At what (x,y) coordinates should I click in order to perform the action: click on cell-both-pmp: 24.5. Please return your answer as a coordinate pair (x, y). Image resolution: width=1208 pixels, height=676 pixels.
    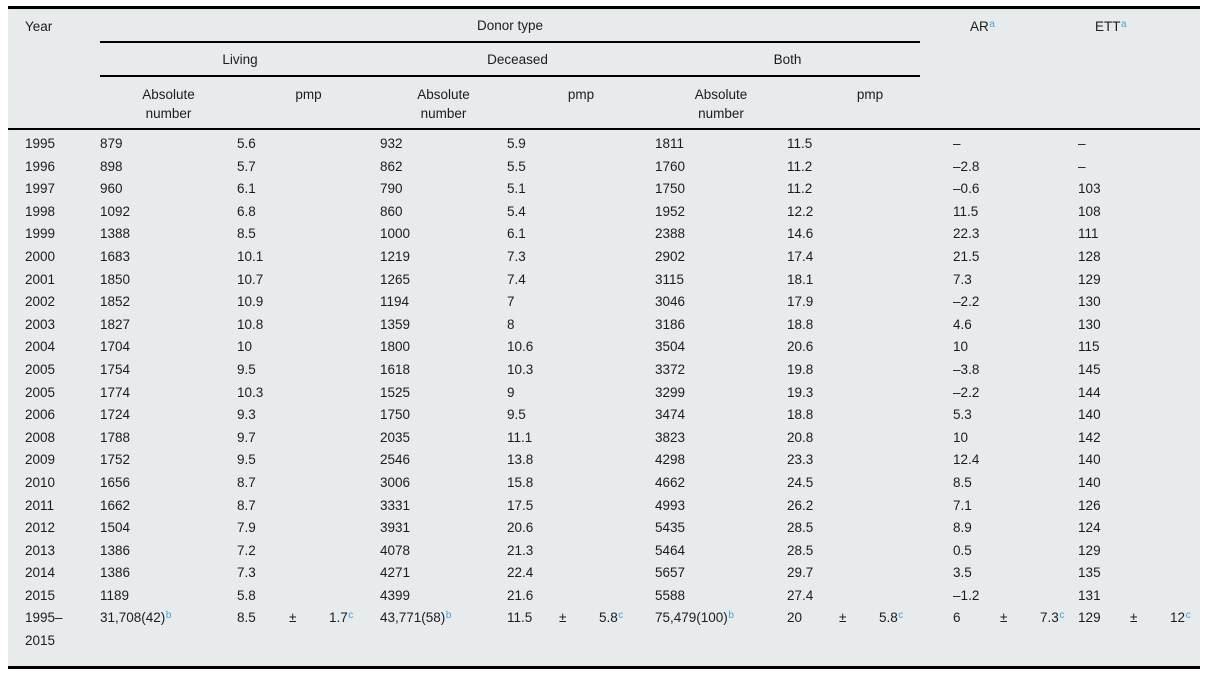
    Looking at the image, I should click on (800, 482).